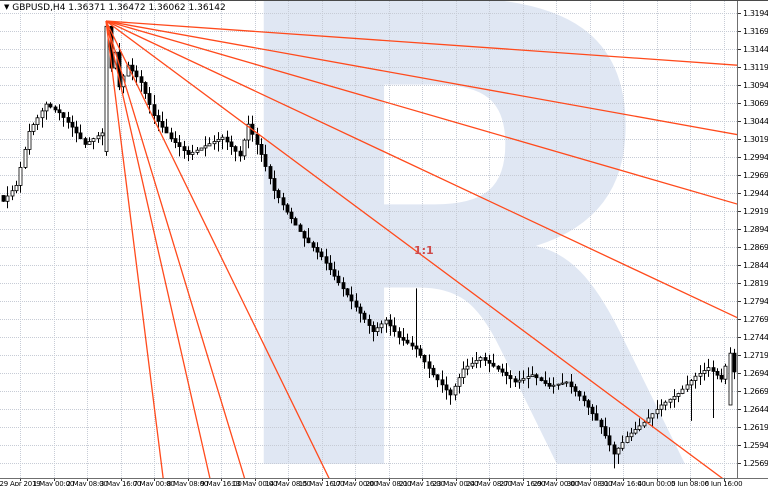  What do you see at coordinates (755, 193) in the screenshot?
I see `price-label: 1.29445` at bounding box center [755, 193].